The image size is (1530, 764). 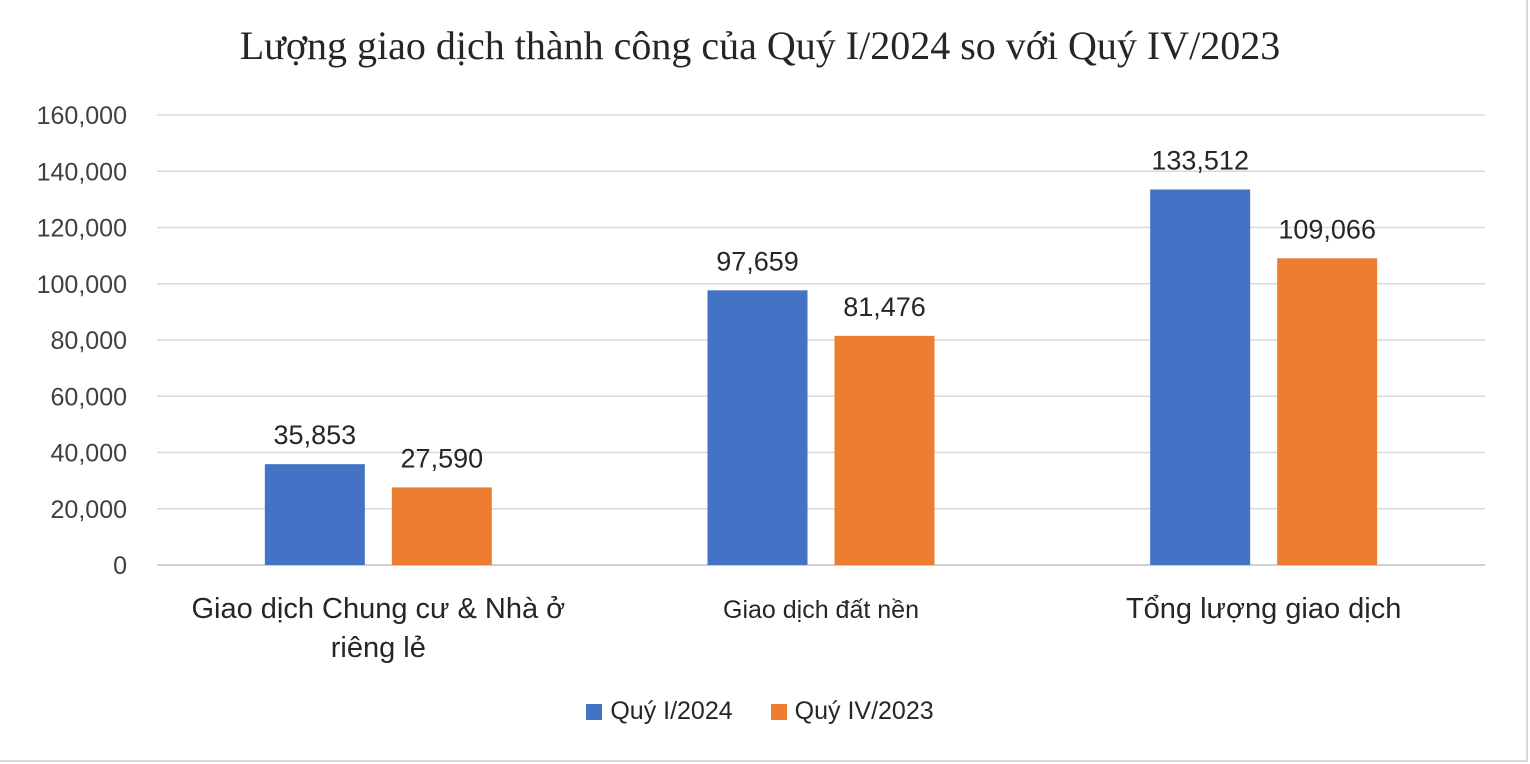 What do you see at coordinates (864, 711) in the screenshot?
I see `legend-label-series-2: Quý IV/2023` at bounding box center [864, 711].